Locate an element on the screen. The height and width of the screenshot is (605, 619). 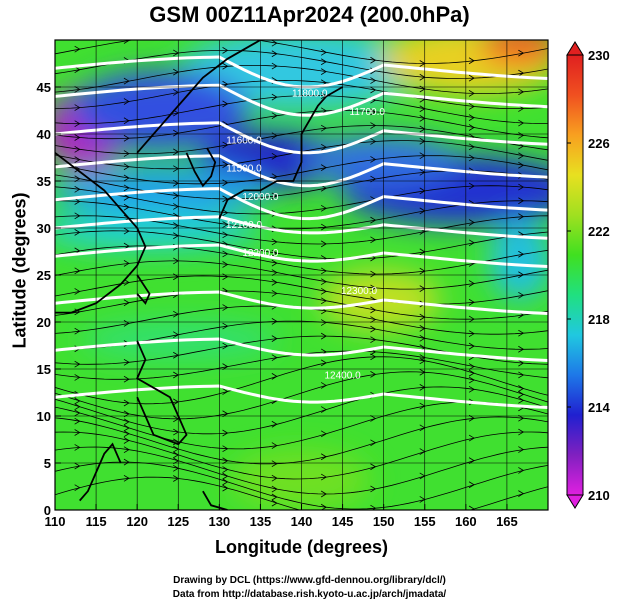
y-tick-label: 40 is located at coordinates (44, 134).